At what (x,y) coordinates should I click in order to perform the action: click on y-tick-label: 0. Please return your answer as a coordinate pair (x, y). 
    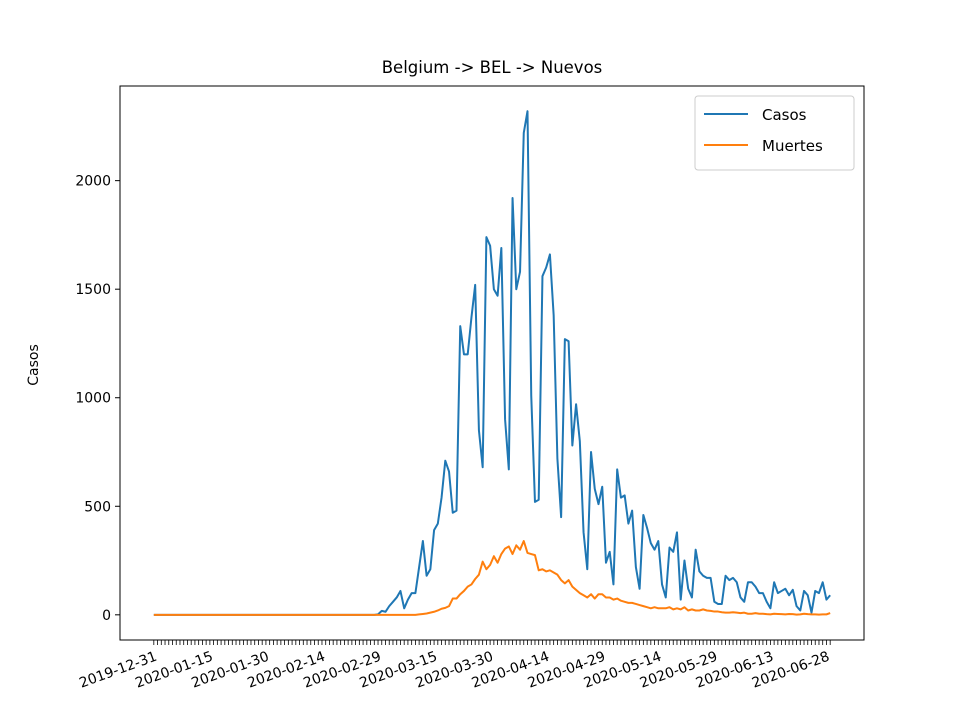
    Looking at the image, I should click on (106, 616).